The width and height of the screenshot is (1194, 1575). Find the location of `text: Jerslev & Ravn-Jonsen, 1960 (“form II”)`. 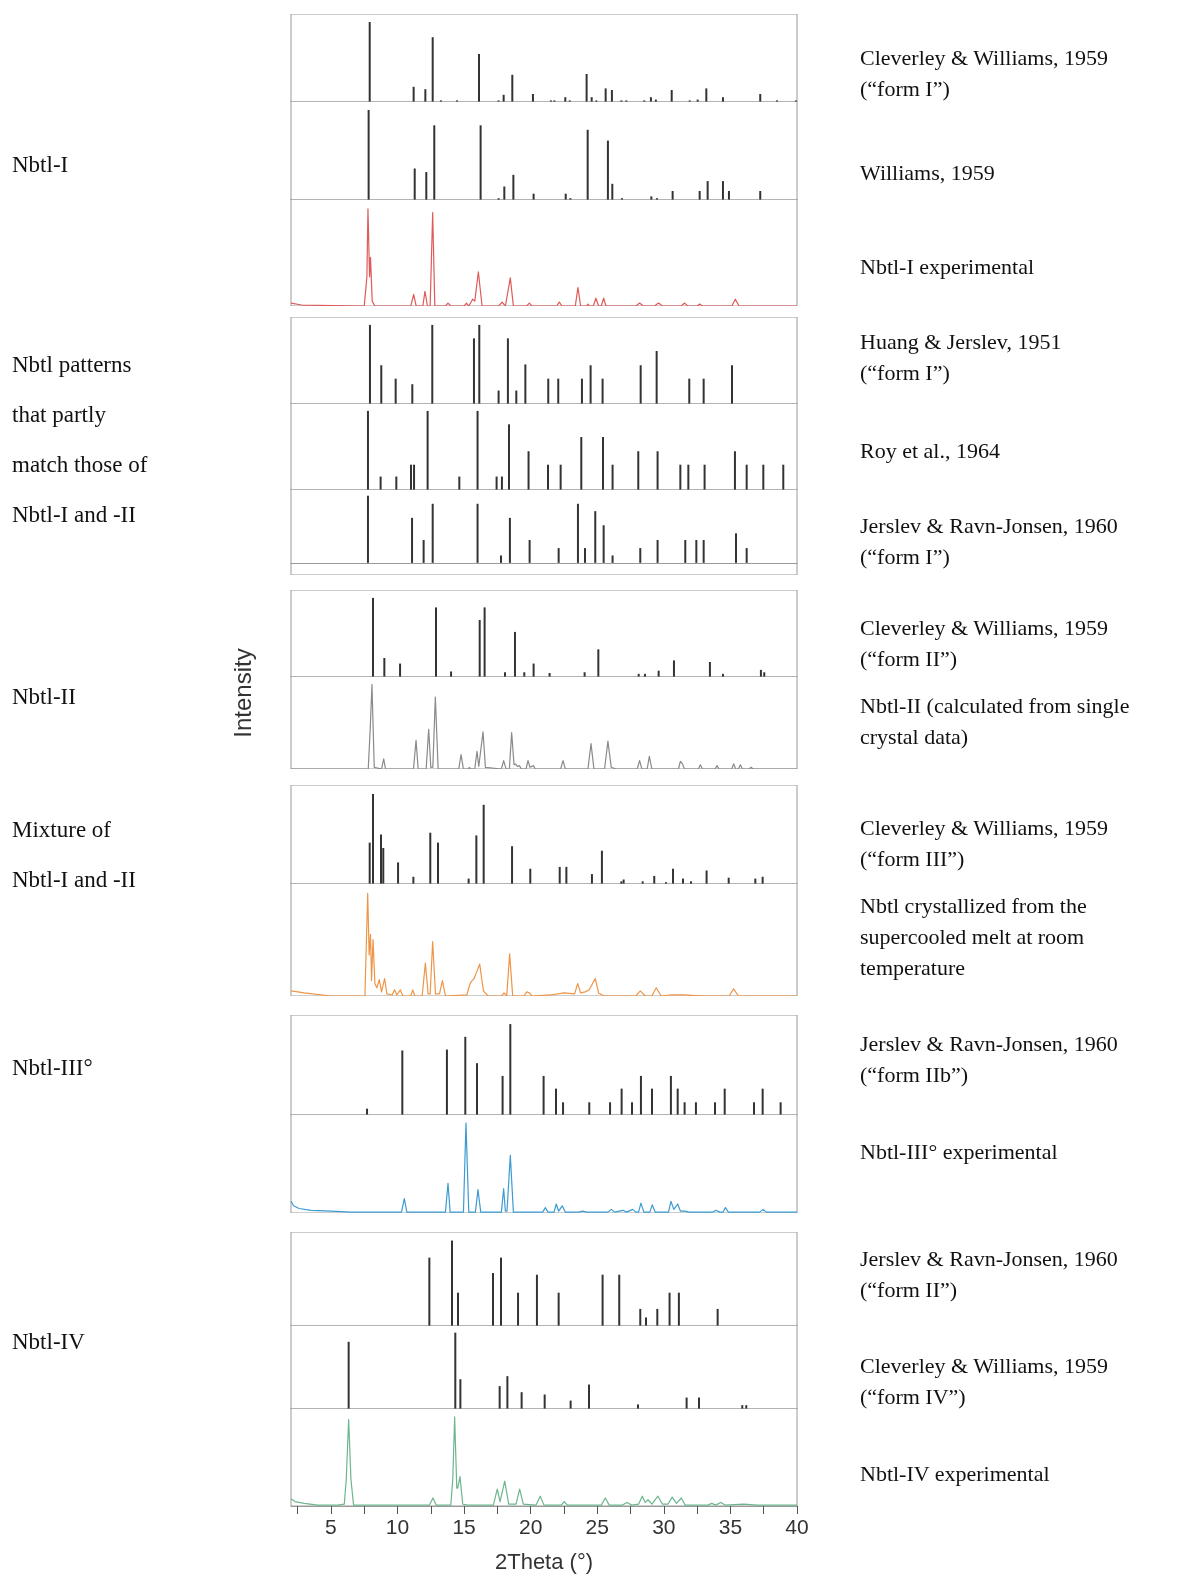

text: Jerslev & Ravn-Jonsen, 1960 (“form II”) is located at coordinates (989, 1274).